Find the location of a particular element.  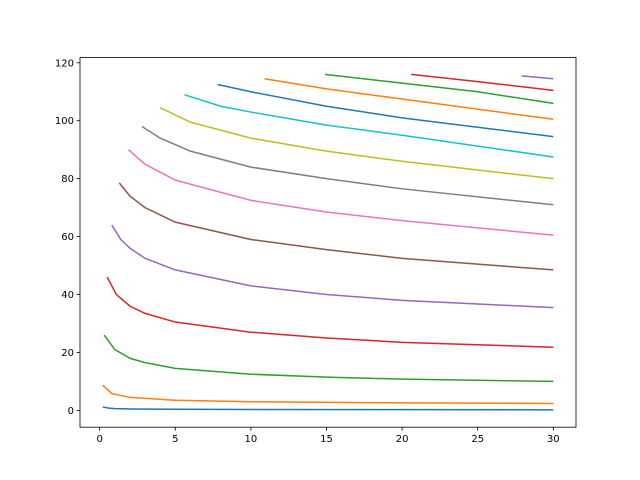

x-tick-label: 0 is located at coordinates (99, 439).